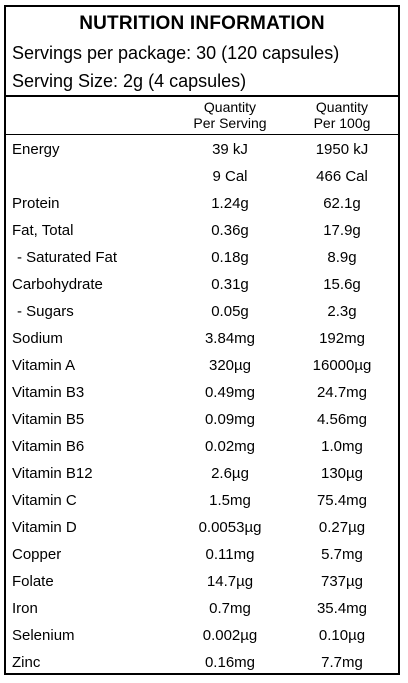 The height and width of the screenshot is (683, 408). What do you see at coordinates (48, 419) in the screenshot?
I see `nutrient-name: Vitamin B5` at bounding box center [48, 419].